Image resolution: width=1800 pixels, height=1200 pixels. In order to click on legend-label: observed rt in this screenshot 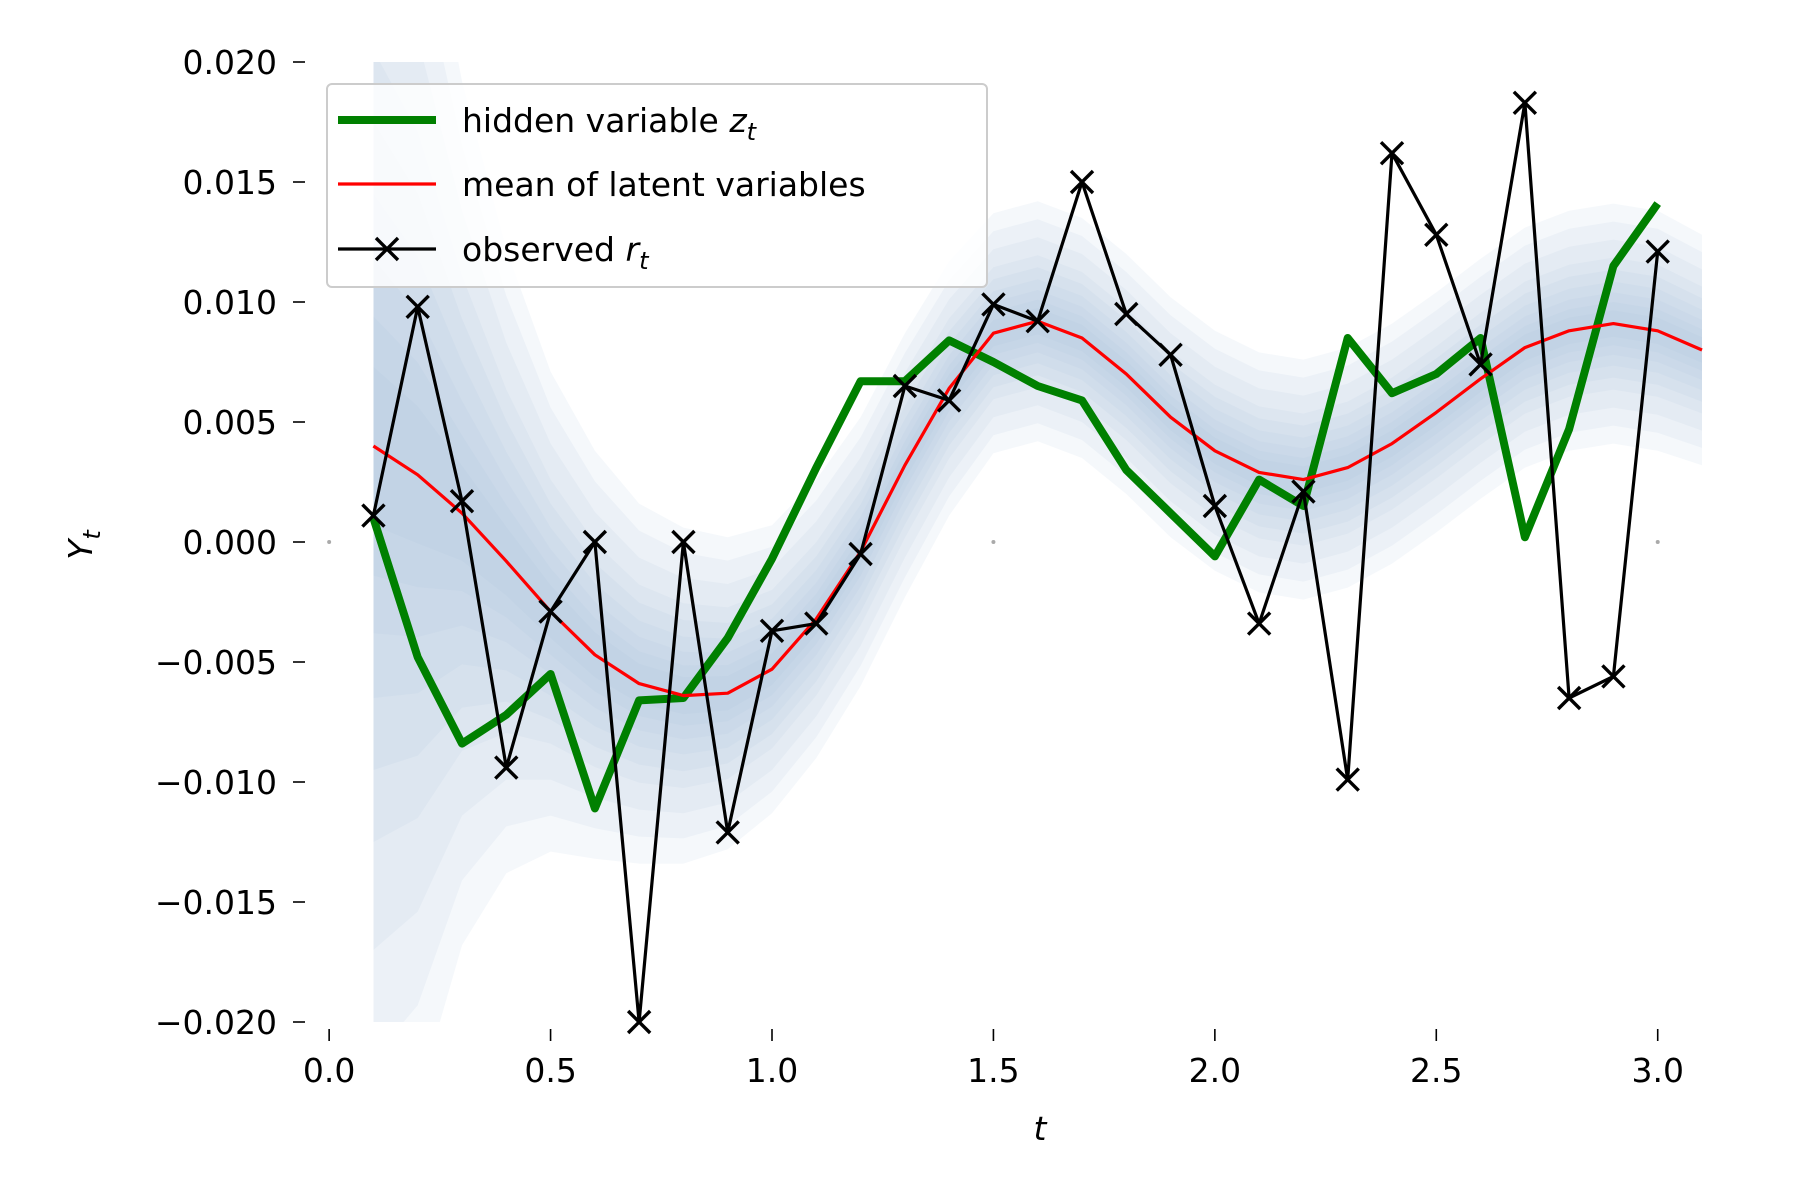, I will do `click(556, 252)`.